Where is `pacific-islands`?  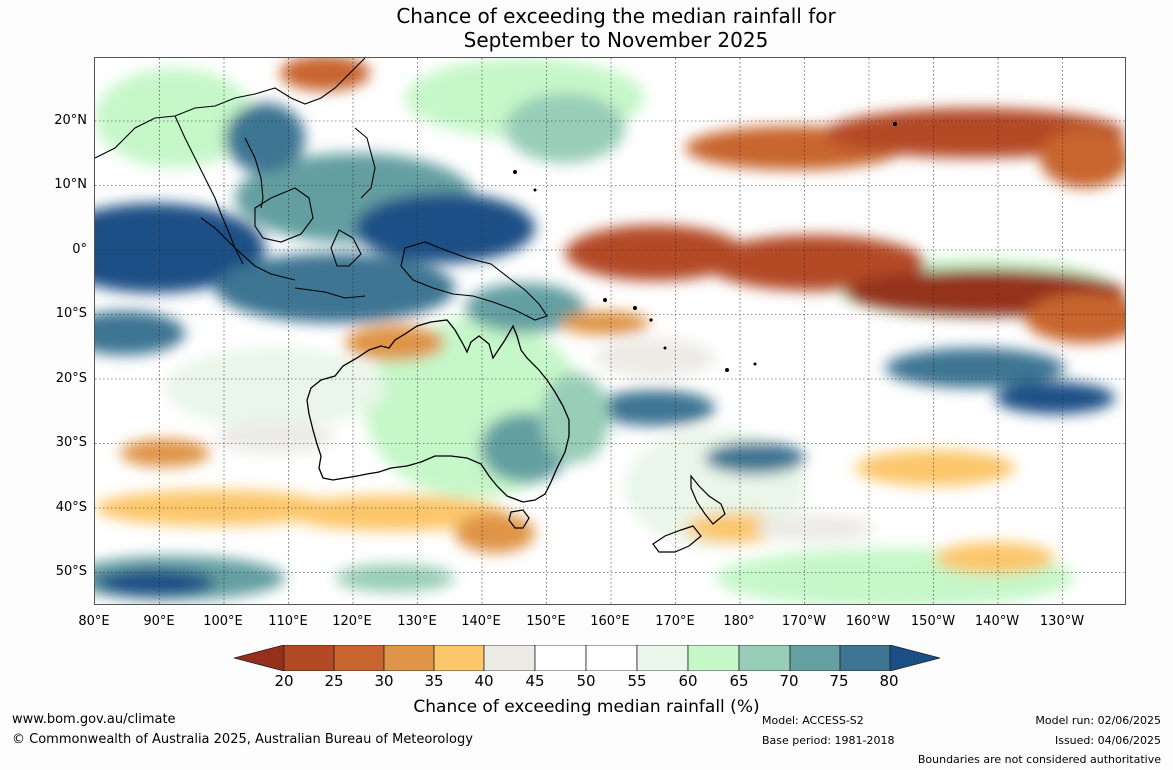
pacific-islands is located at coordinates (705, 247).